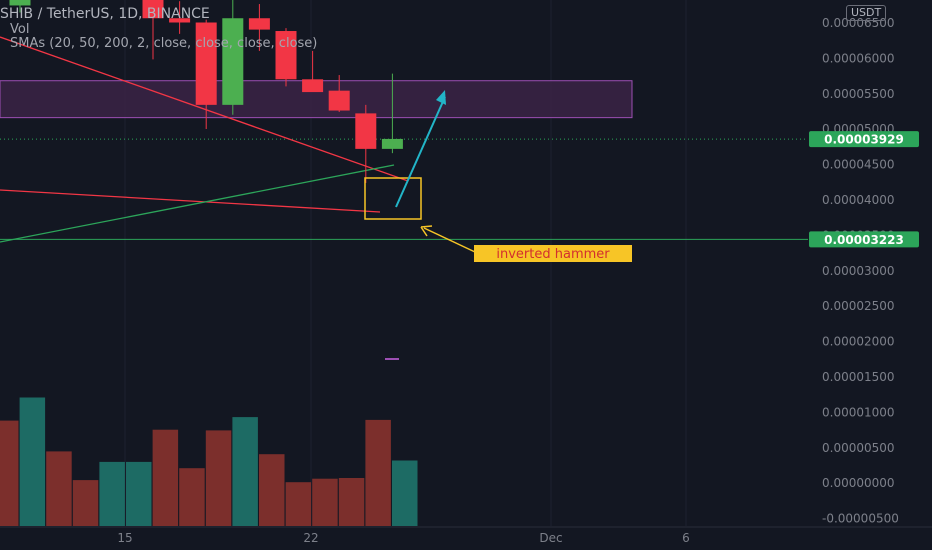  I want to click on annotation-label-bg, so click(553, 253).